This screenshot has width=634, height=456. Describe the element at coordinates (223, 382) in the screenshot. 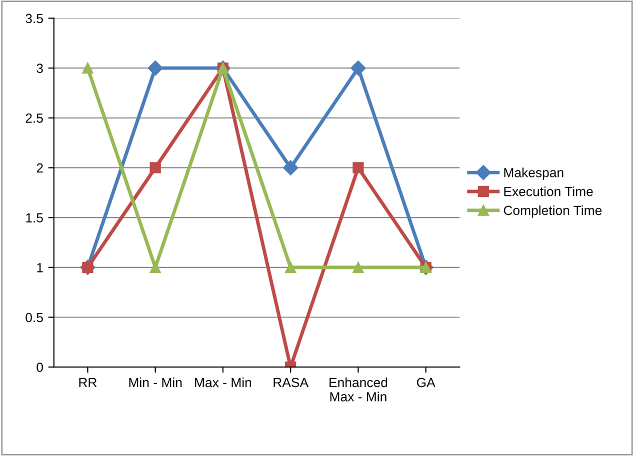

I see `x-tick-label: Max - Min` at that location.